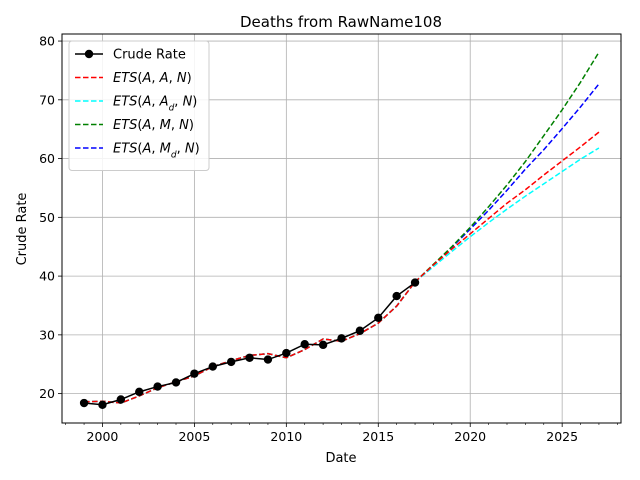 This screenshot has width=640, height=480. Describe the element at coordinates (562, 436) in the screenshot. I see `x-tick-label: 2025` at that location.